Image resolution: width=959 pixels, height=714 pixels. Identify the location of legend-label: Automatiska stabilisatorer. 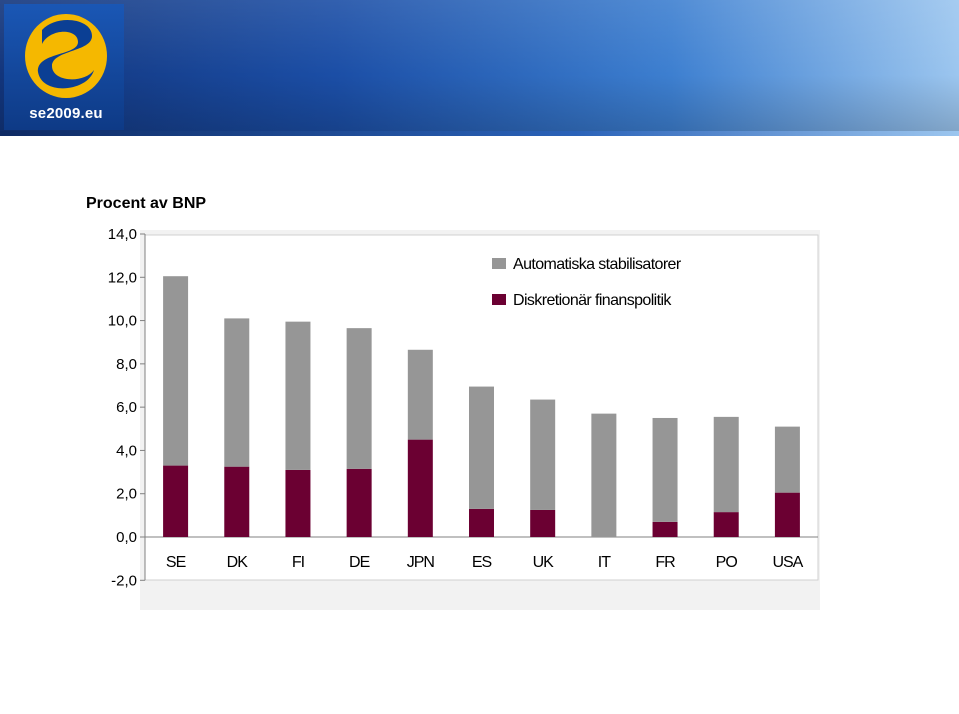
(597, 264).